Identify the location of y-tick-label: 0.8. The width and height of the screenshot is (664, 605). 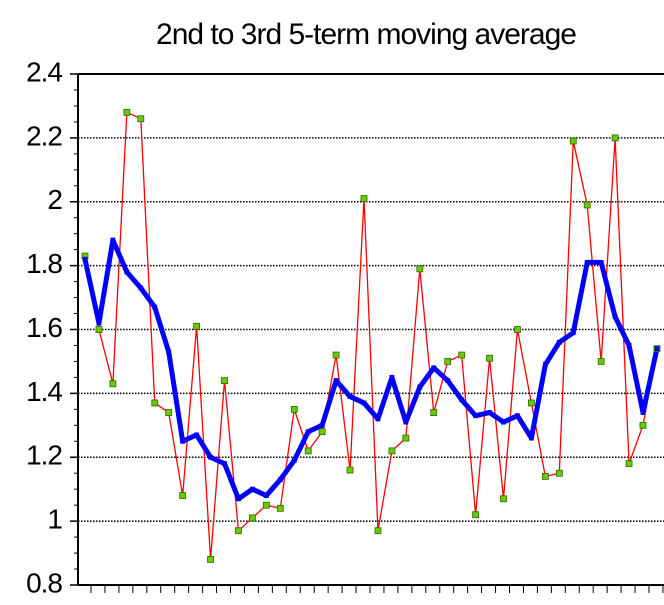
(44, 582).